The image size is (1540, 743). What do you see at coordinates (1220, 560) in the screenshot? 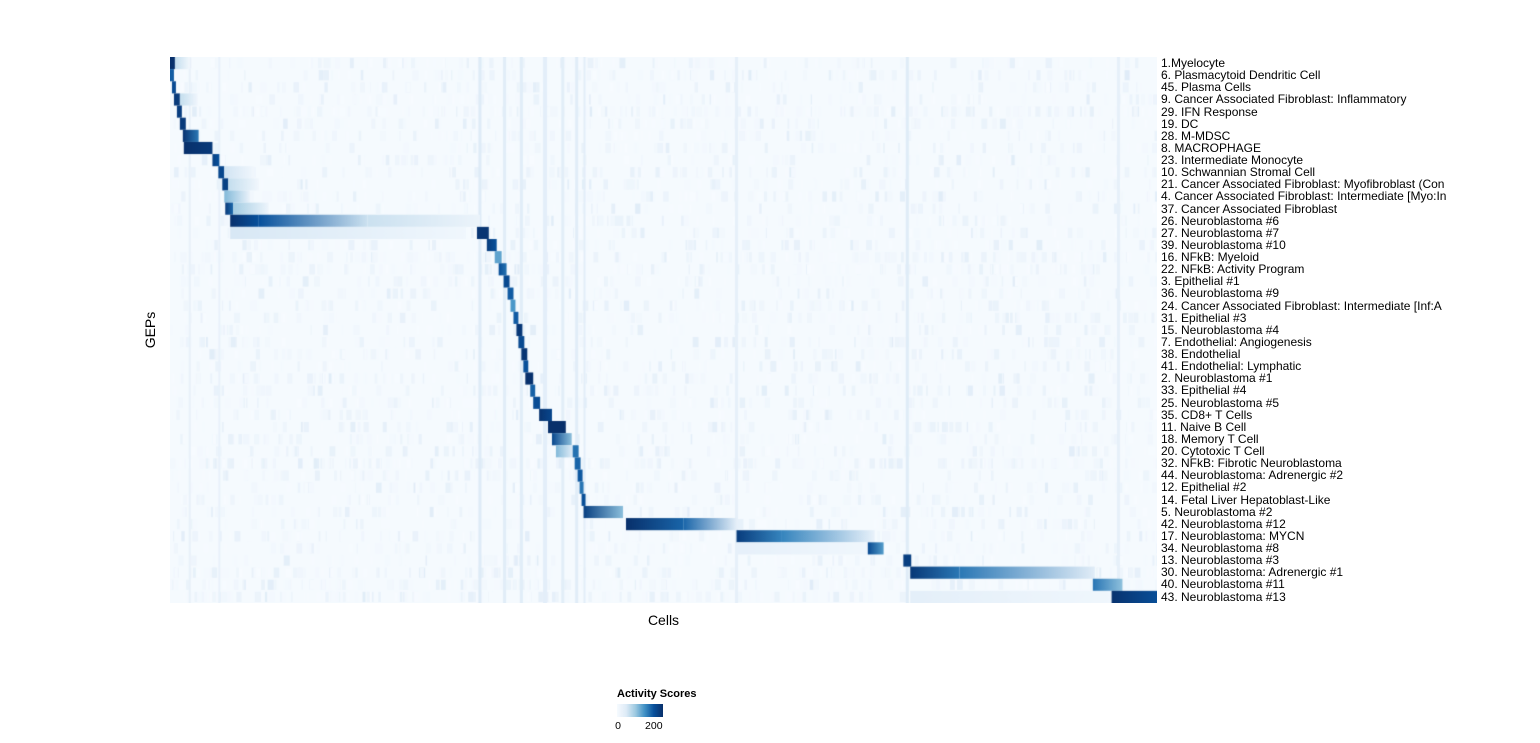
I see `gep-row-label: 13. Neuroblastoma #3` at bounding box center [1220, 560].